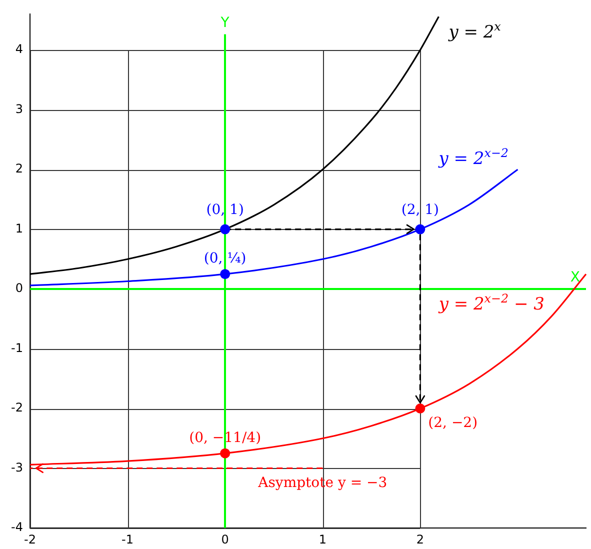 This screenshot has height=549, width=591. I want to click on x-tick-label: 0, so click(225, 539).